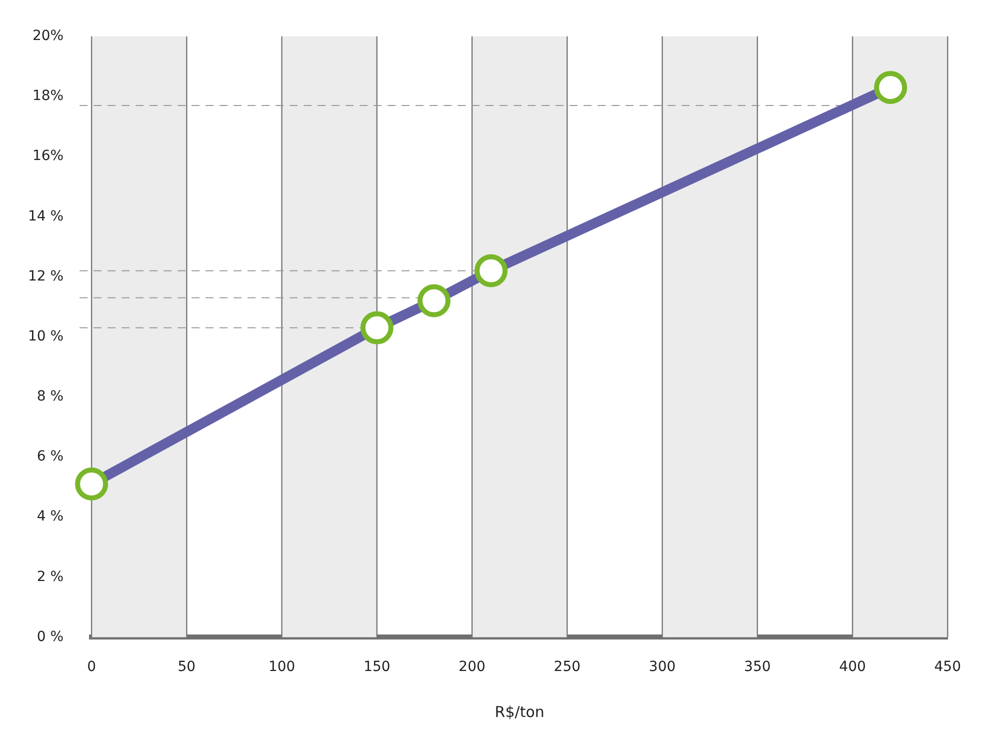 Image resolution: width=983 pixels, height=734 pixels. Describe the element at coordinates (852, 667) in the screenshot. I see `x-tick-label: 400` at that location.